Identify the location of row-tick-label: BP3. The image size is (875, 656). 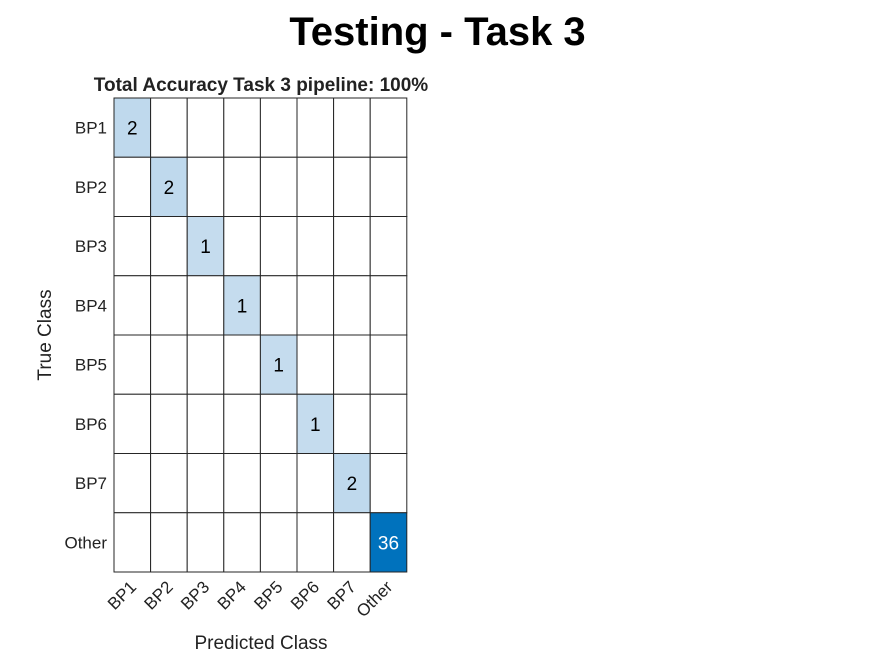
(91, 246).